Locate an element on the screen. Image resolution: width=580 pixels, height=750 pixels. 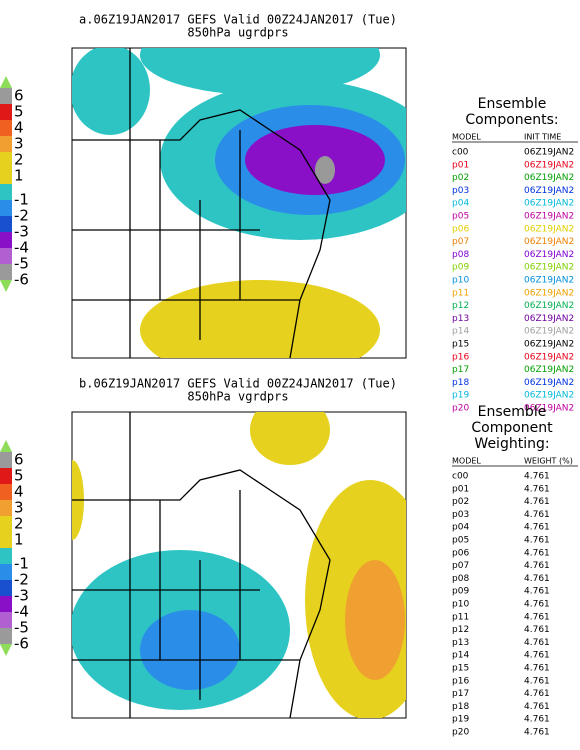
row-model: p06 is located at coordinates (460, 553).